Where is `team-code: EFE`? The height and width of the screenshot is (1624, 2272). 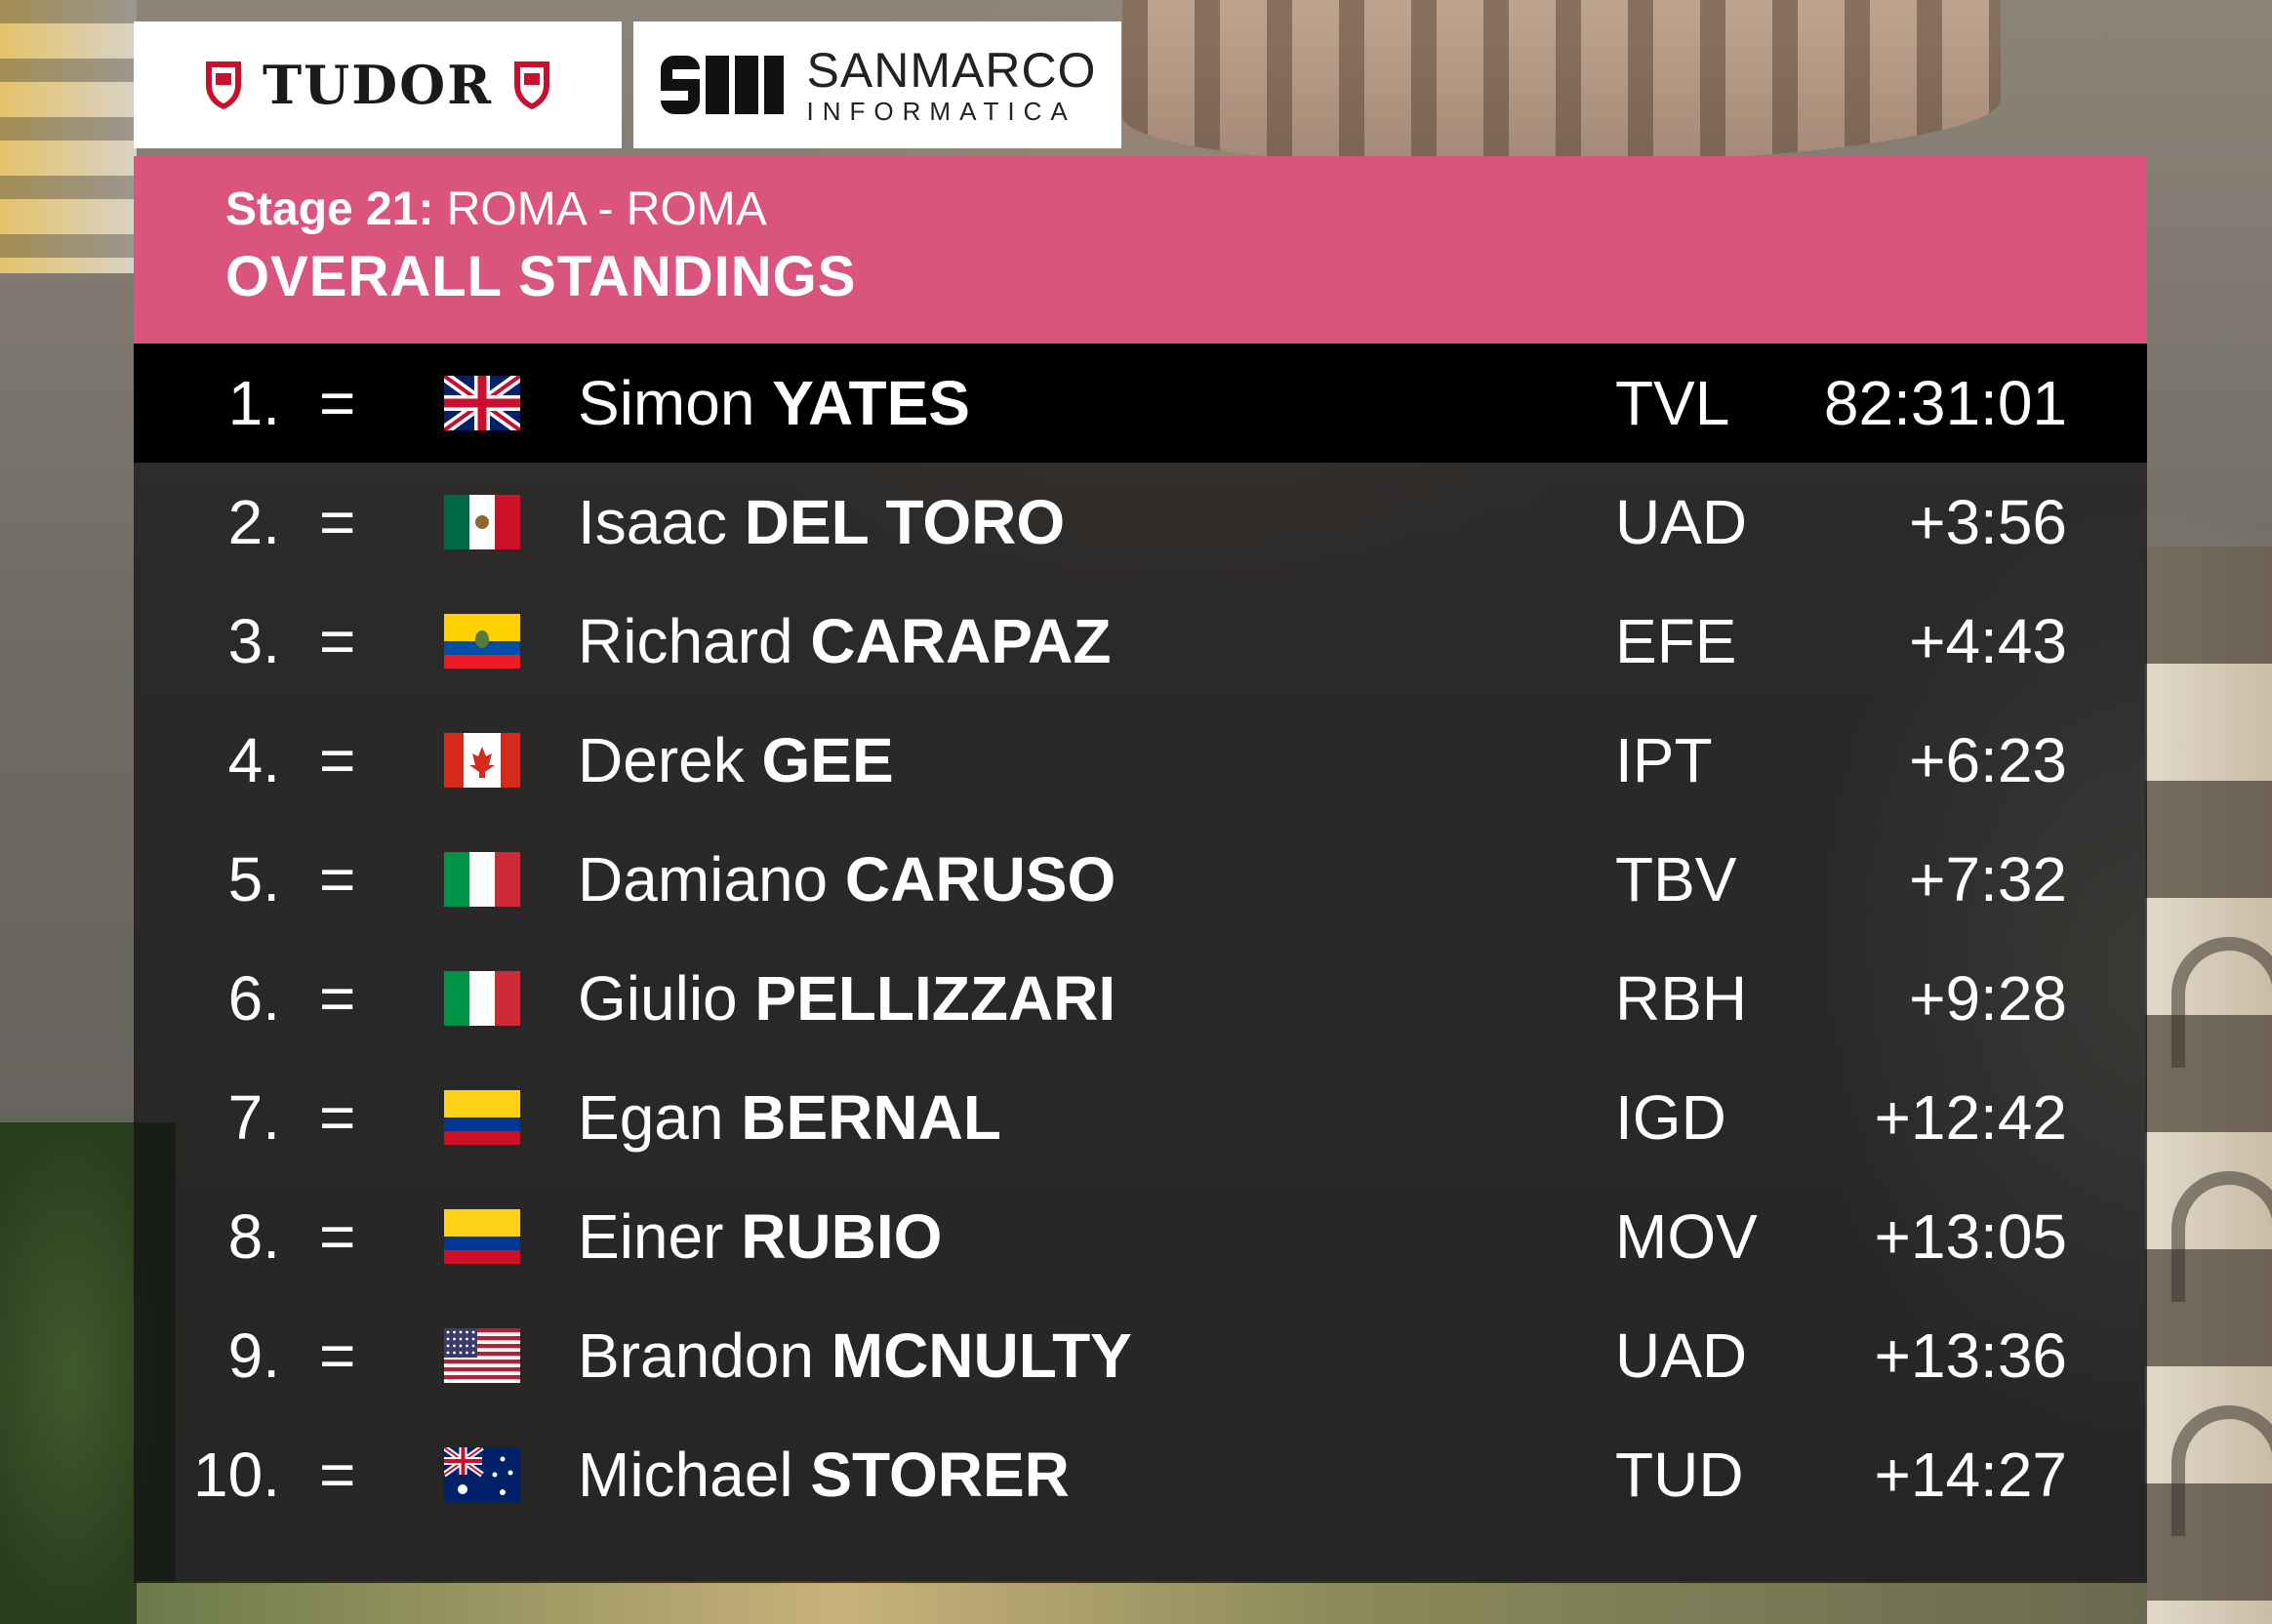 team-code: EFE is located at coordinates (1676, 641).